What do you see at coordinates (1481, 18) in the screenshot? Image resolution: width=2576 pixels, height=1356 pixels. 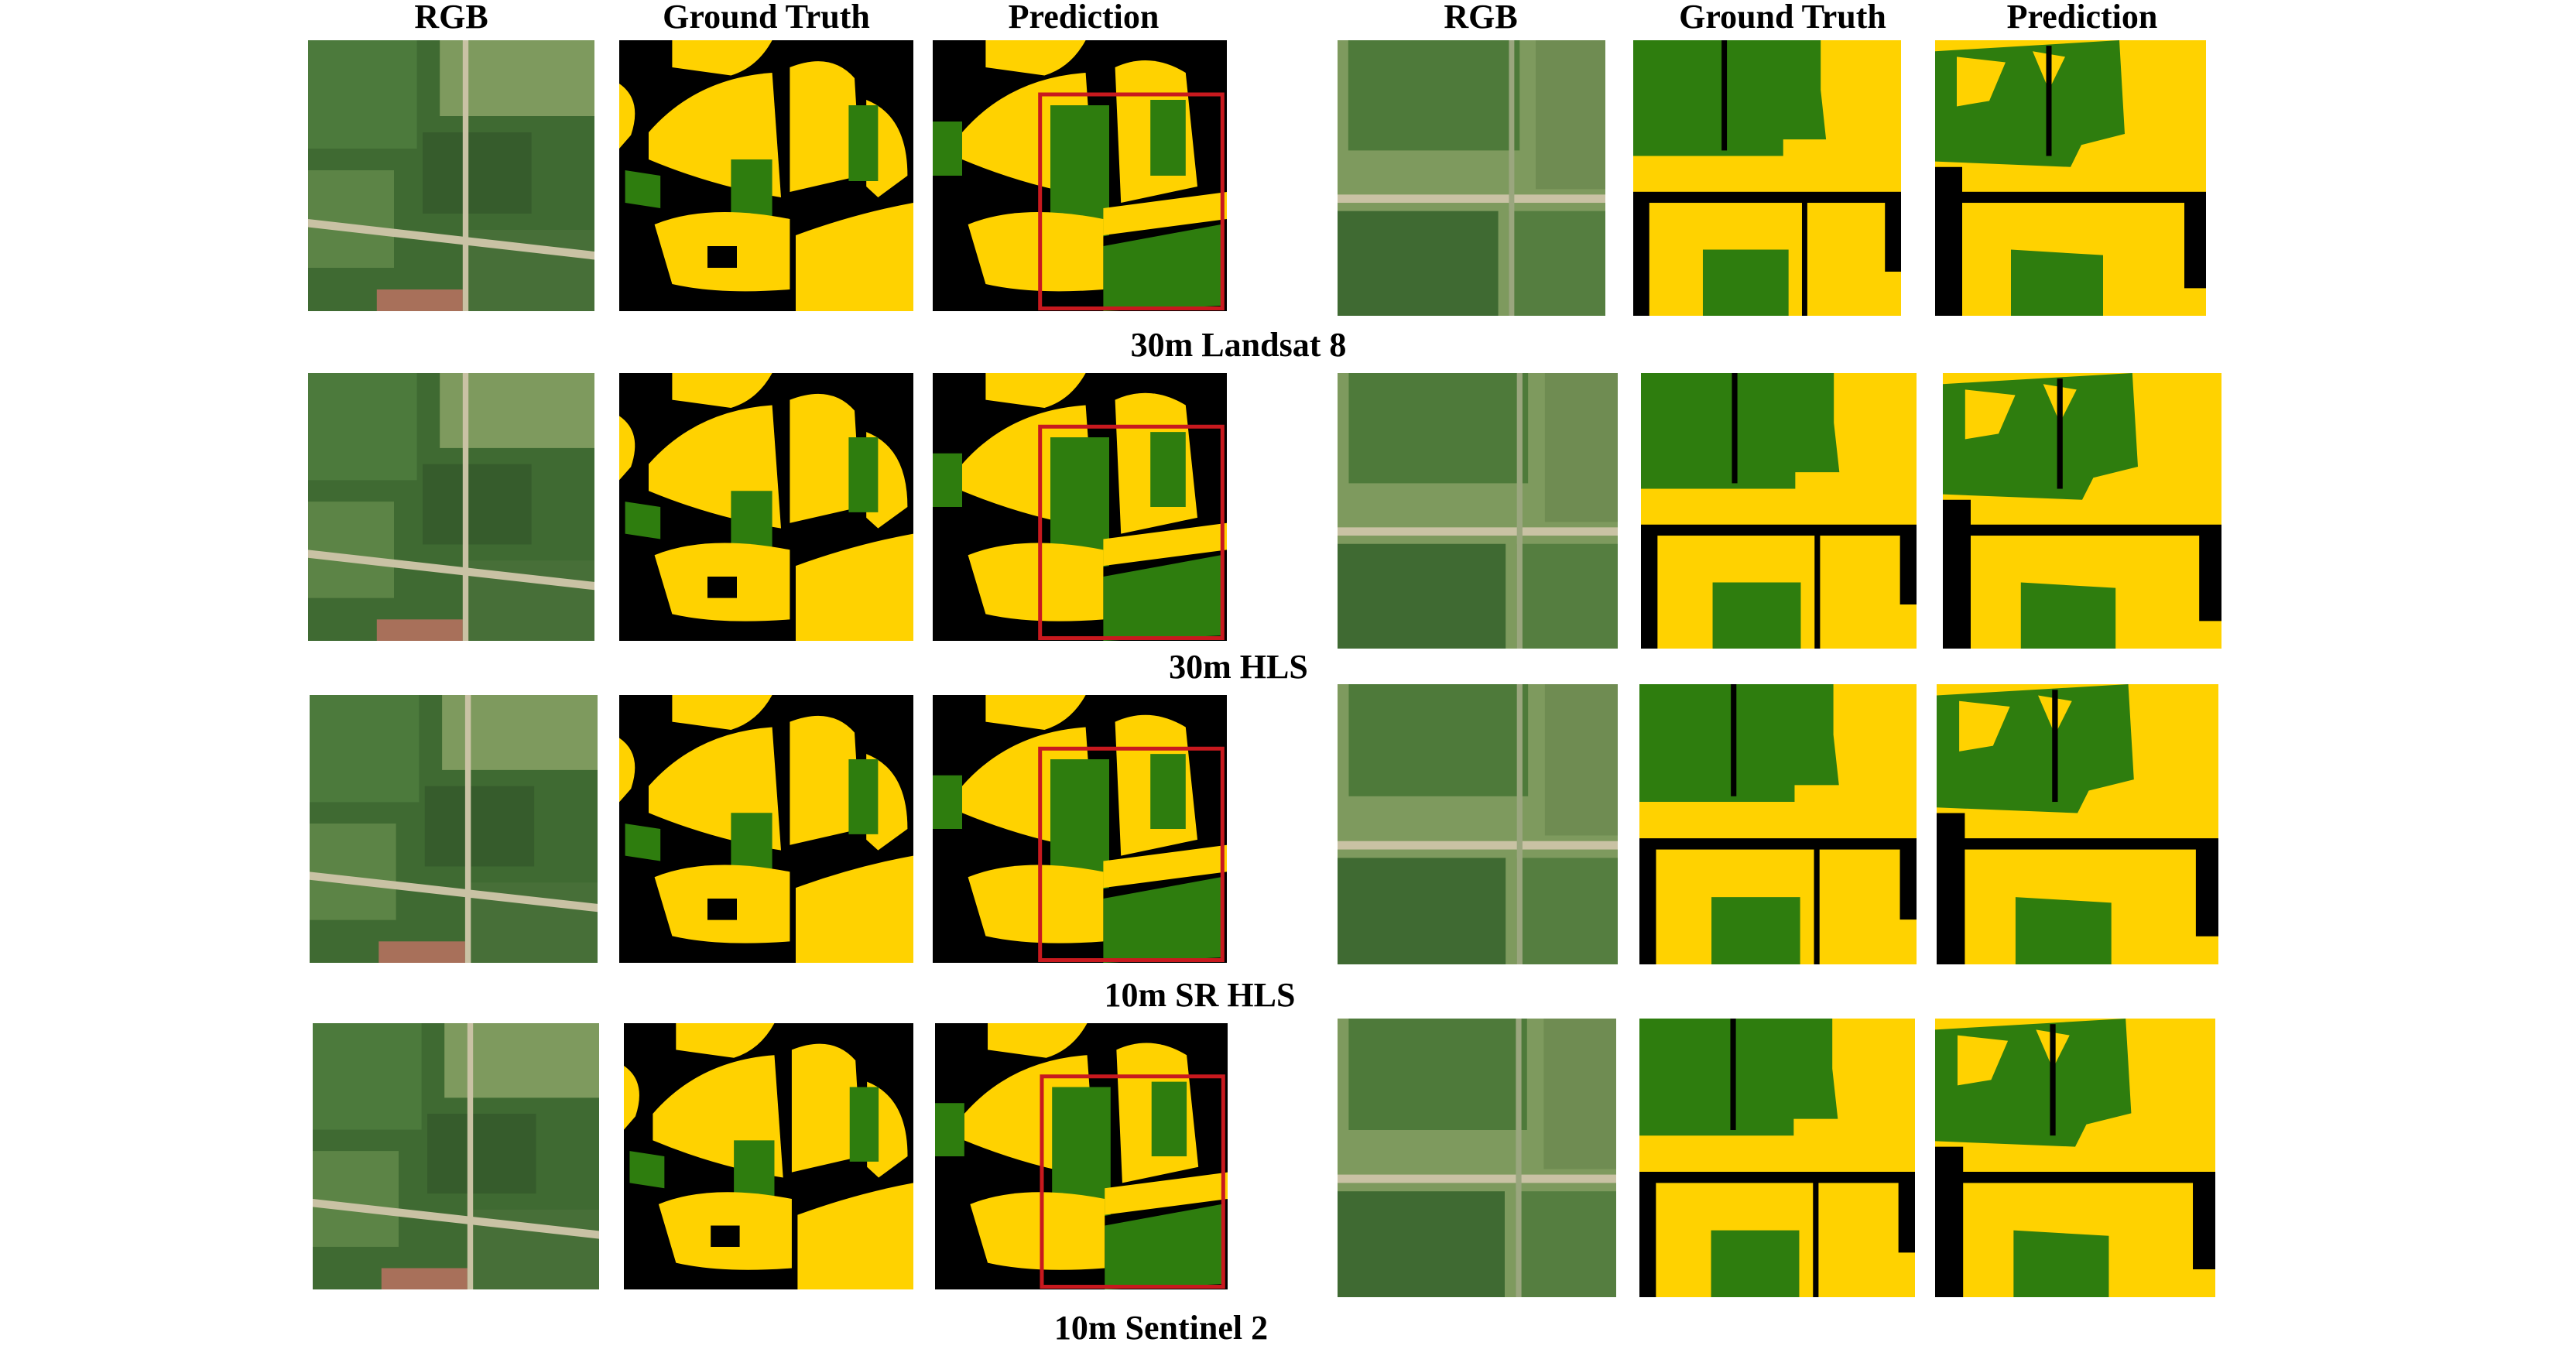 I see `header-rgb-right: RGB` at bounding box center [1481, 18].